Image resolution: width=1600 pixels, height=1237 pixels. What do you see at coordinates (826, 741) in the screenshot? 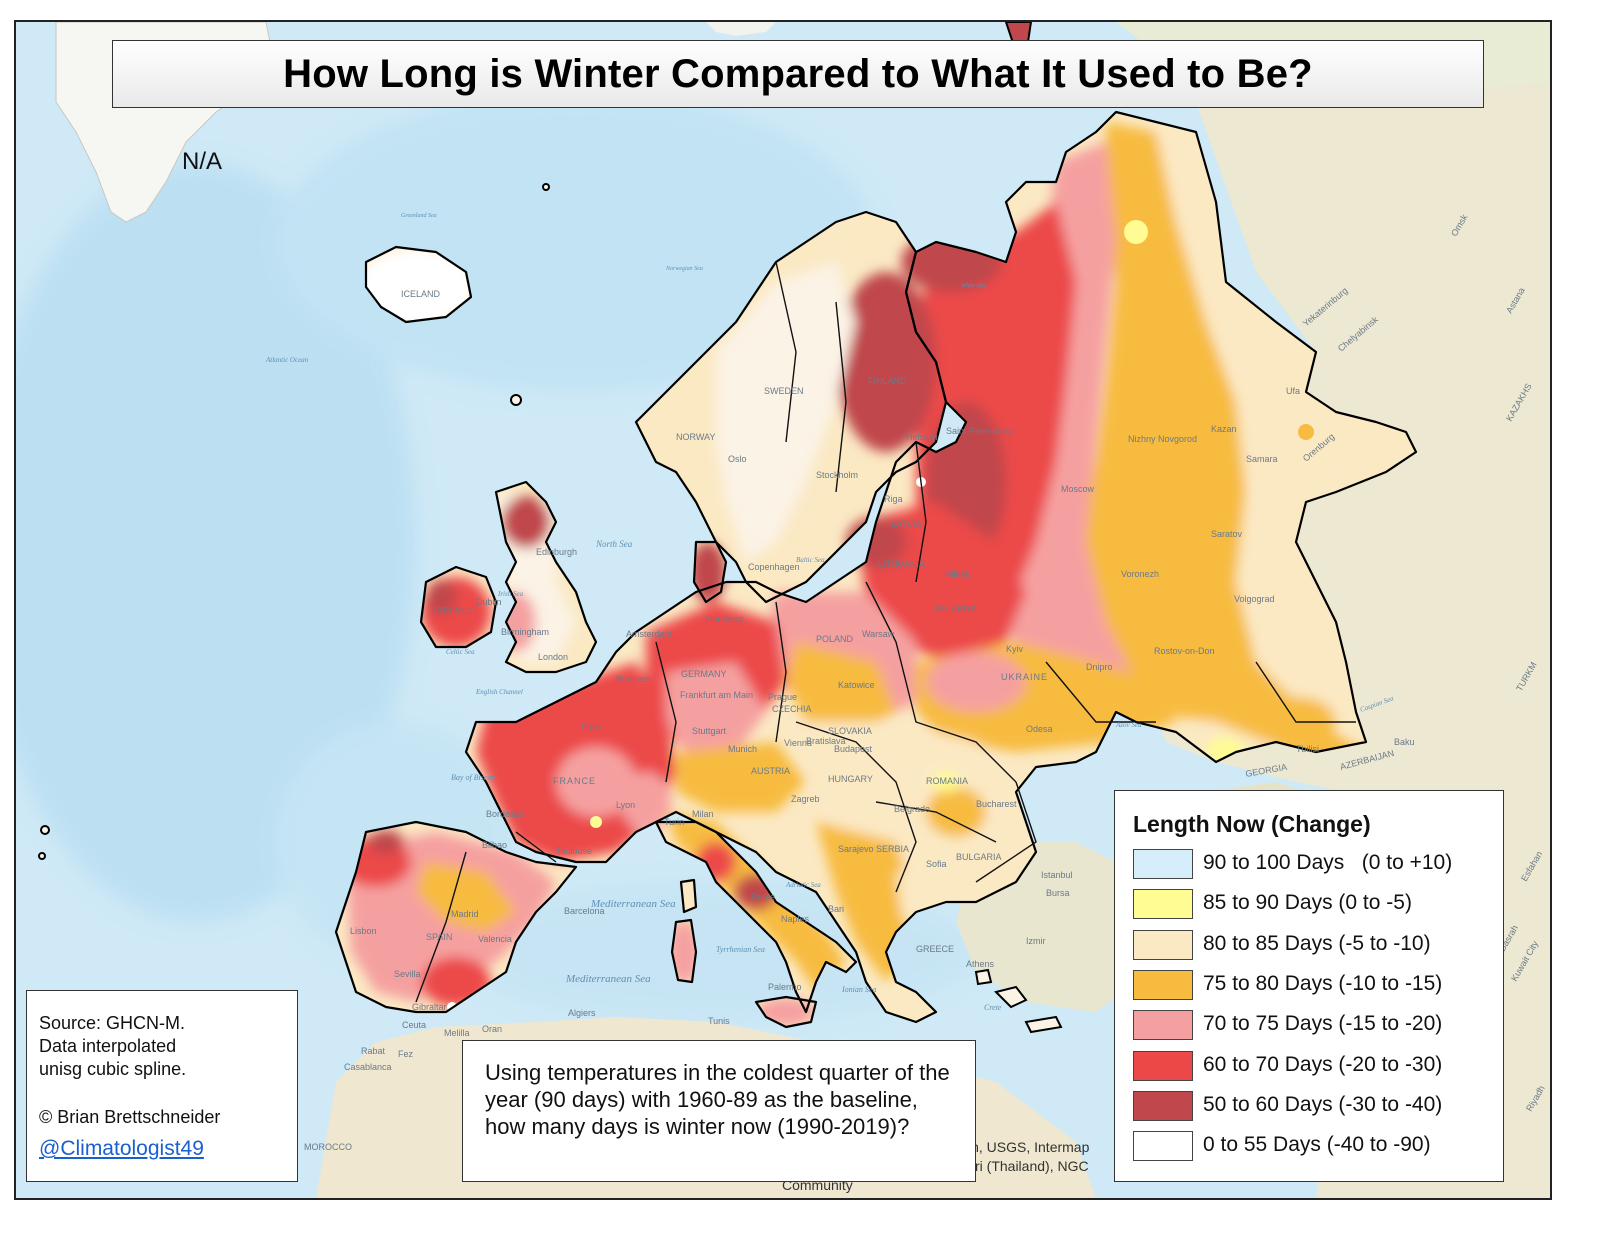
I see `label-bratislava: Bratislava` at bounding box center [826, 741].